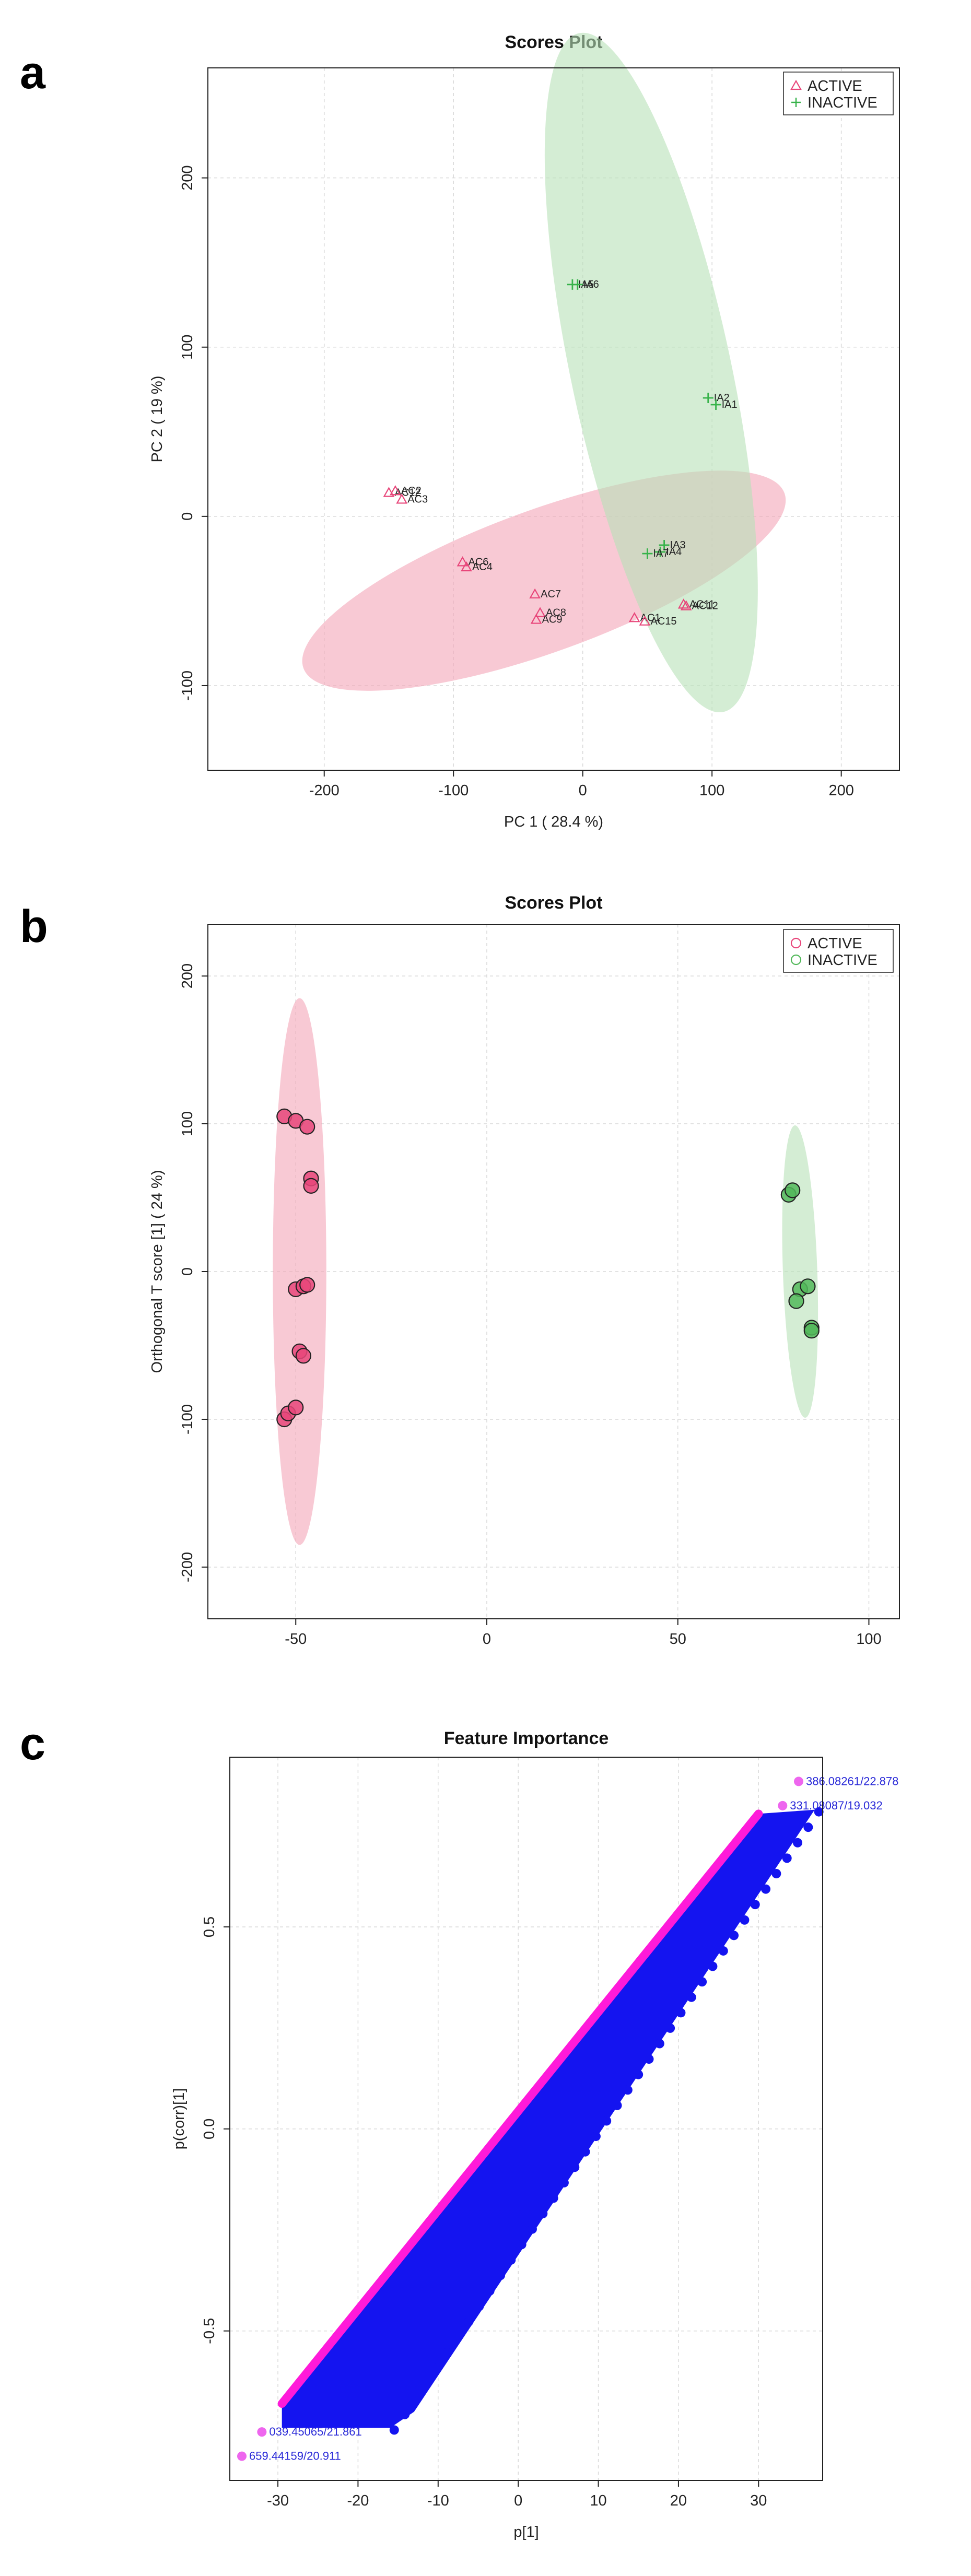 The height and width of the screenshot is (2576, 971). What do you see at coordinates (678, 1639) in the screenshot?
I see `x-tick-label: 50` at bounding box center [678, 1639].